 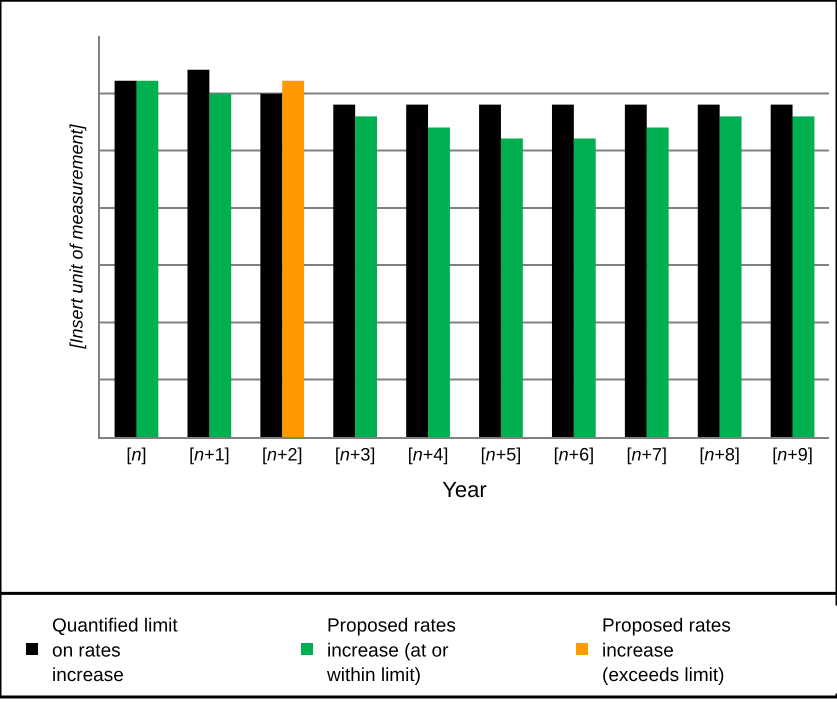 What do you see at coordinates (391, 651) in the screenshot?
I see `legend-label: Proposed rates increase (at or within limit)` at bounding box center [391, 651].